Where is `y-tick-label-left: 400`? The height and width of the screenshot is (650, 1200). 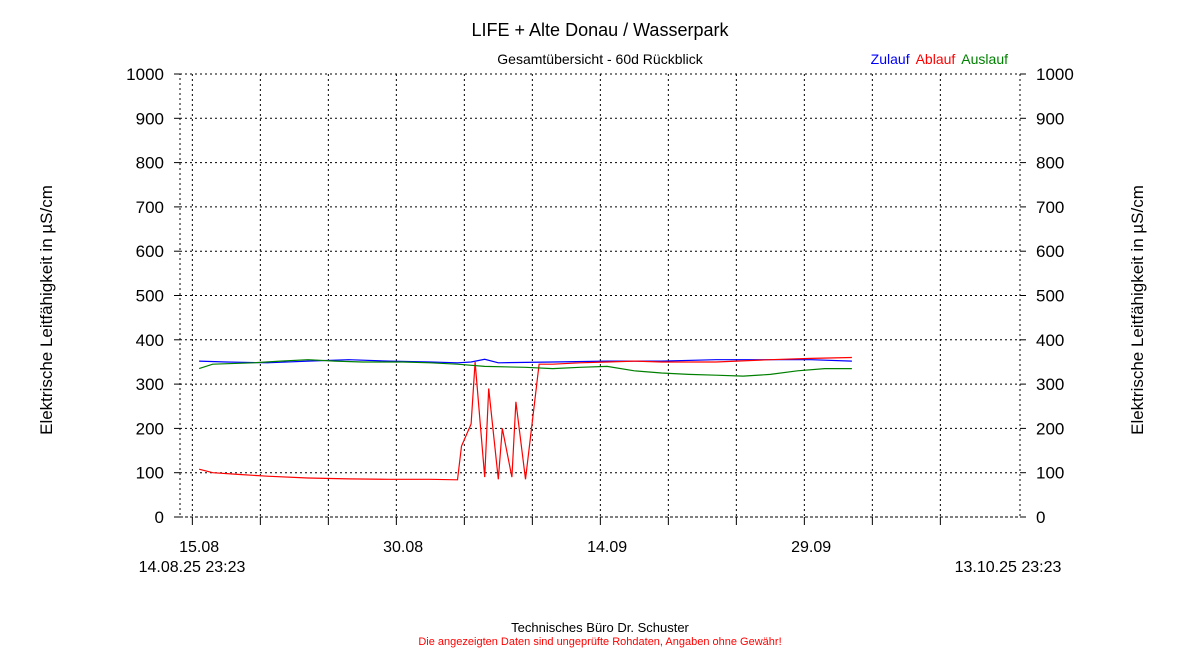
y-tick-label-left: 400 is located at coordinates (150, 340).